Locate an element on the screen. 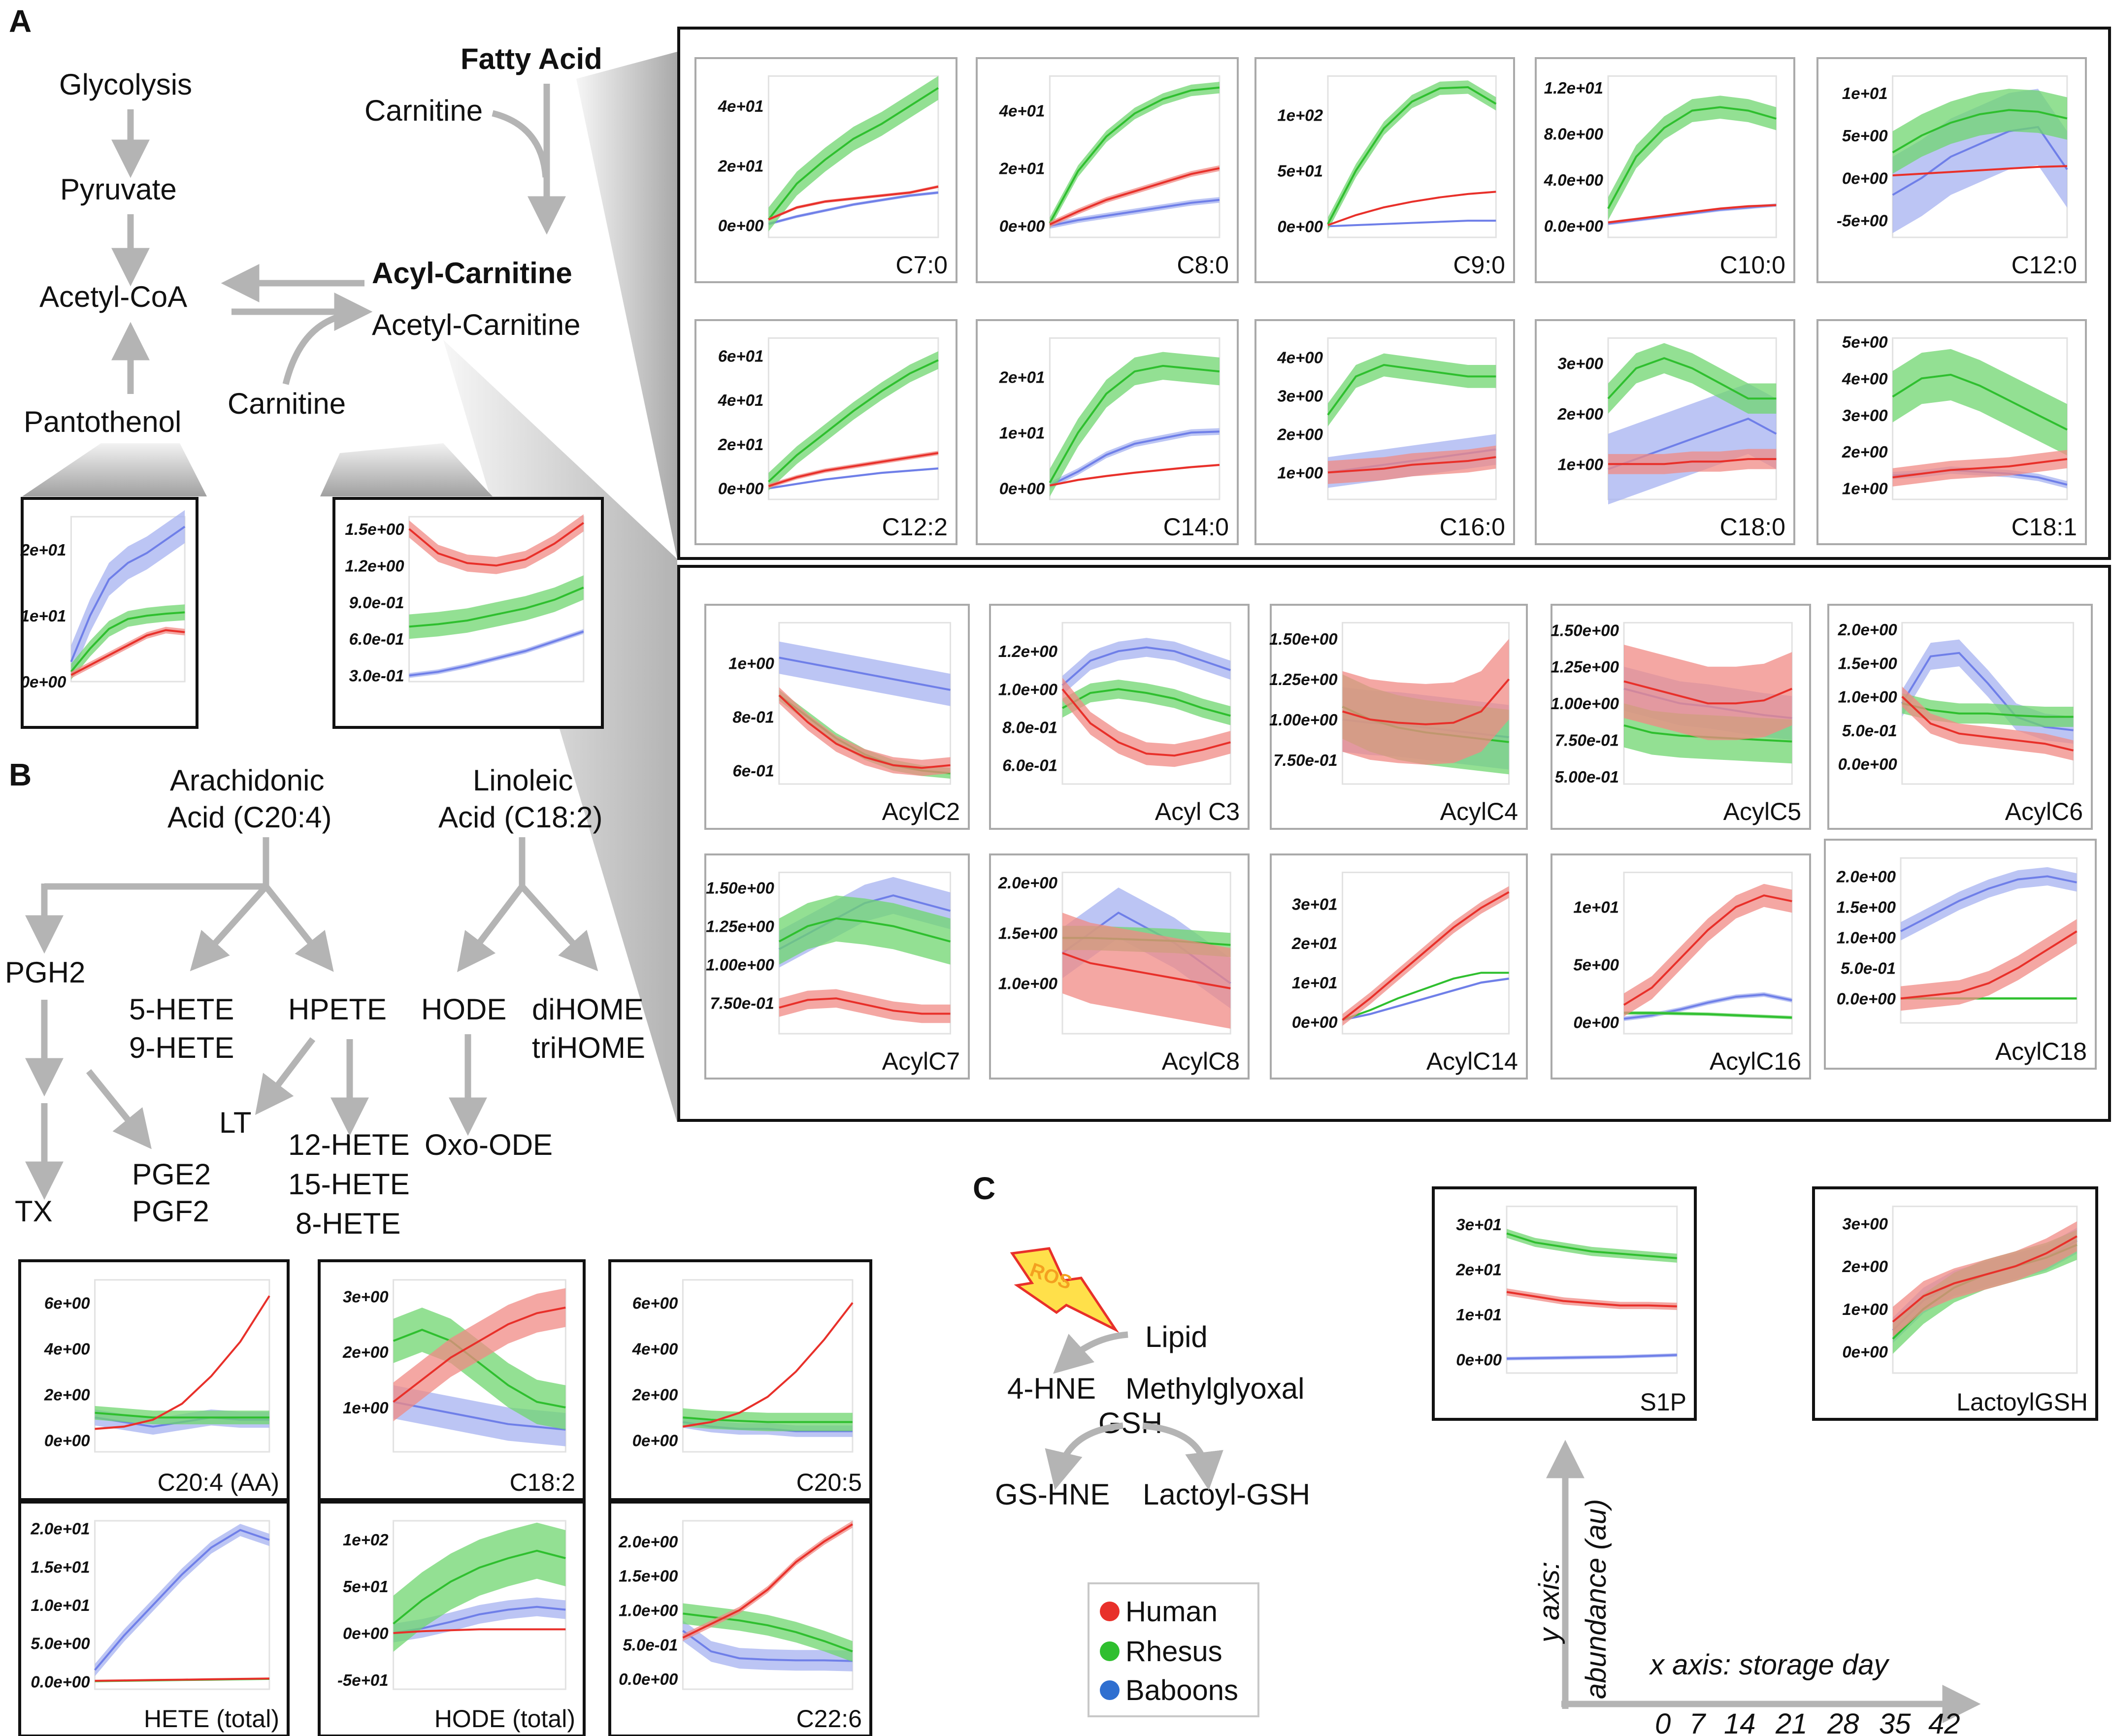 This screenshot has width=2112, height=1736. node-glycolysis: Glycolysis is located at coordinates (125, 84).